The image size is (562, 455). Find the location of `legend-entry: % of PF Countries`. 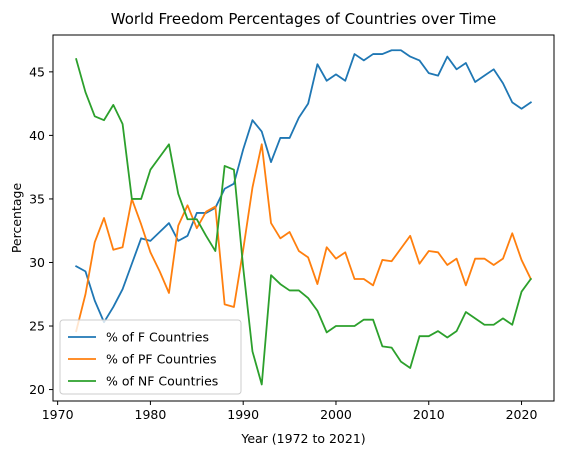

legend-entry: % of PF Countries is located at coordinates (161, 359).